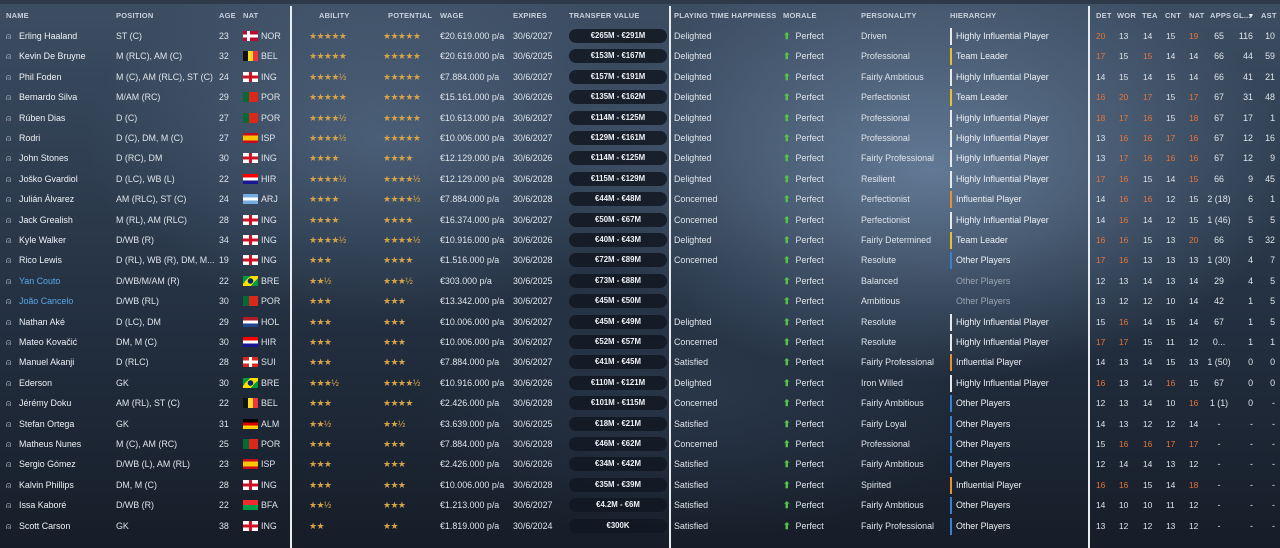 This screenshot has width=1280, height=548. What do you see at coordinates (725, 15) in the screenshot?
I see `col-playing-time-header: PLAYING TIME HAPPINESS` at bounding box center [725, 15].